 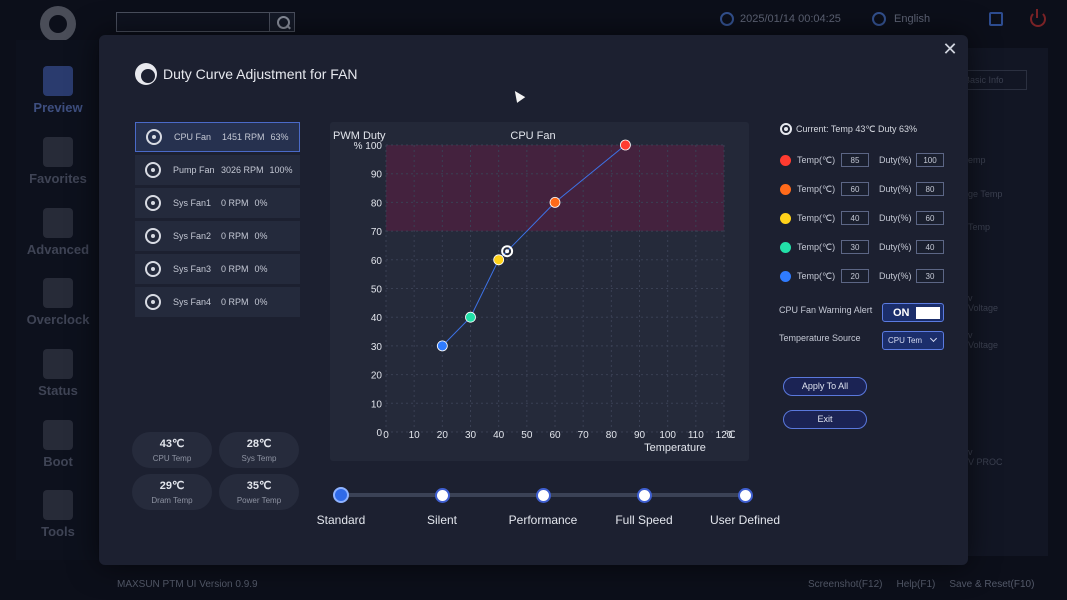 I want to click on fan-item-sys-fan2: Sys Fan2 0 RPM 0%, so click(x=217, y=236).